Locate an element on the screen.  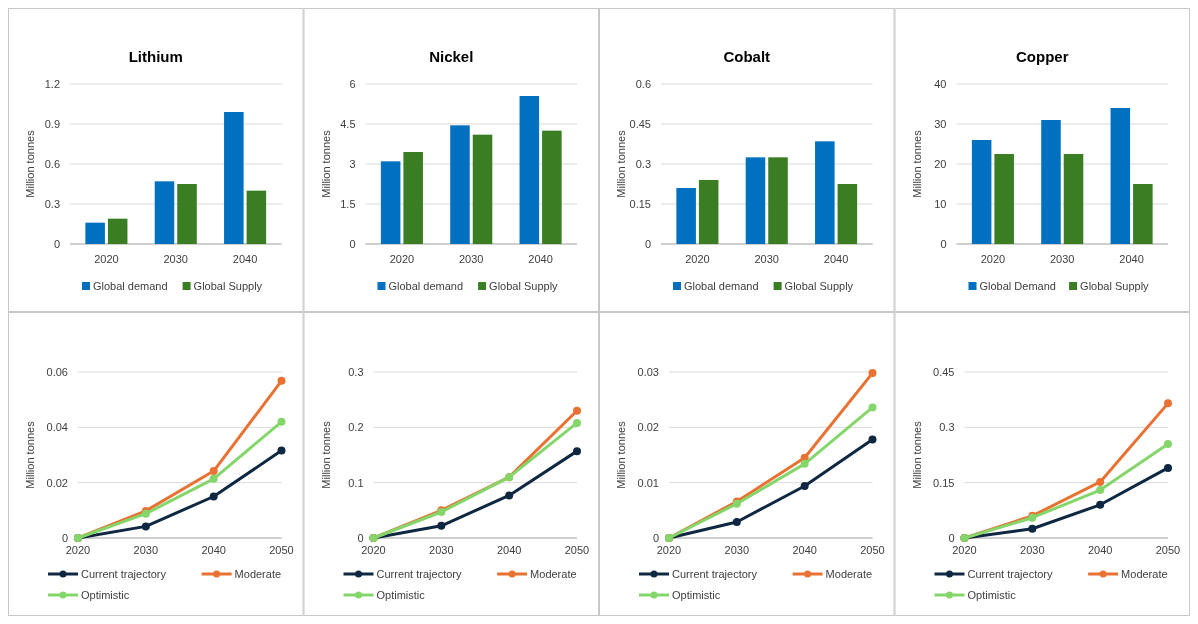
y-tick-label: 6 is located at coordinates (352, 84).